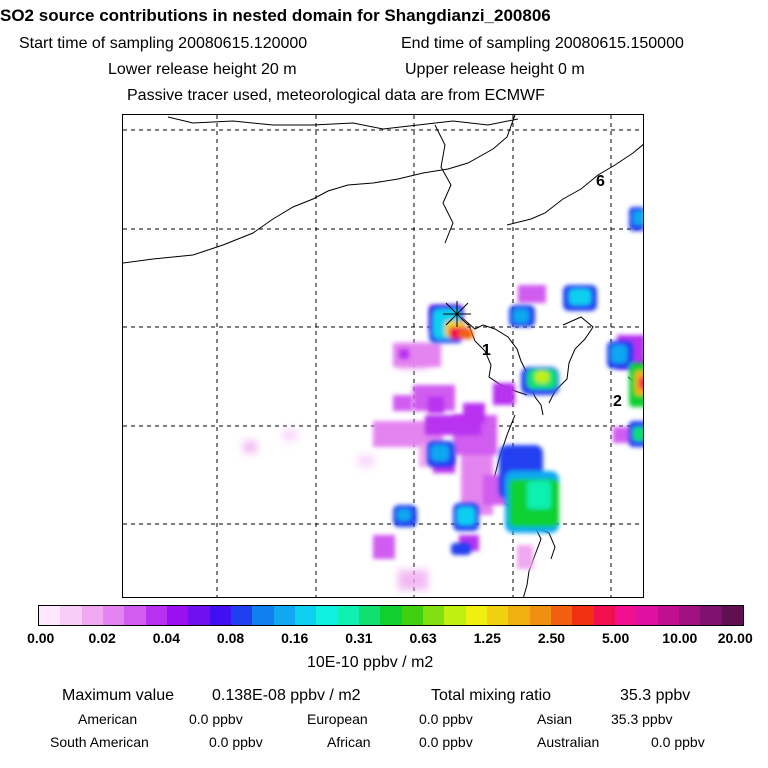 The height and width of the screenshot is (768, 768). What do you see at coordinates (457, 314) in the screenshot?
I see `asterisk-icon` at bounding box center [457, 314].